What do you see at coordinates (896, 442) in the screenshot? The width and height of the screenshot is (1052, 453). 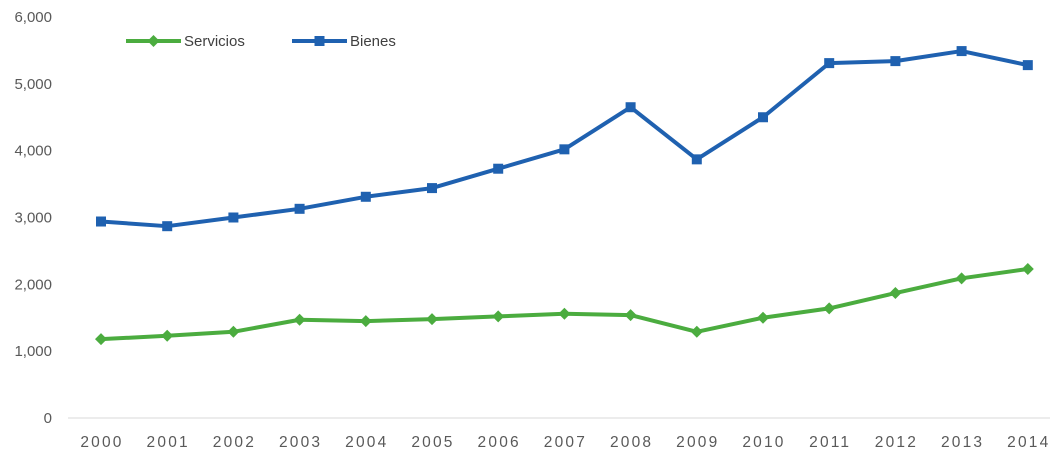 I see `x-tick-label: 2012` at bounding box center [896, 442].